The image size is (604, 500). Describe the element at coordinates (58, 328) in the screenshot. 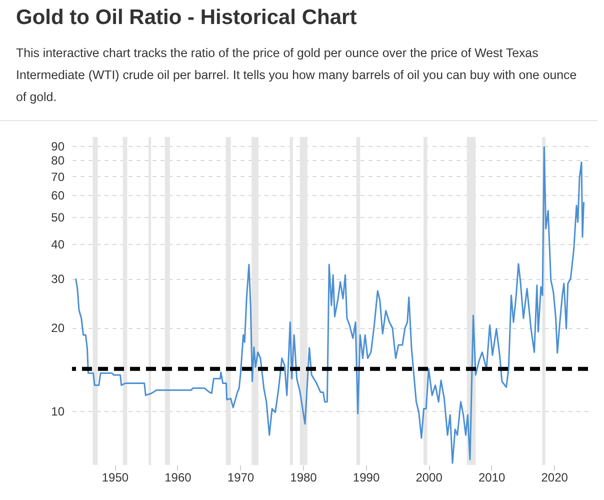

I see `y-tick-label: 20` at that location.